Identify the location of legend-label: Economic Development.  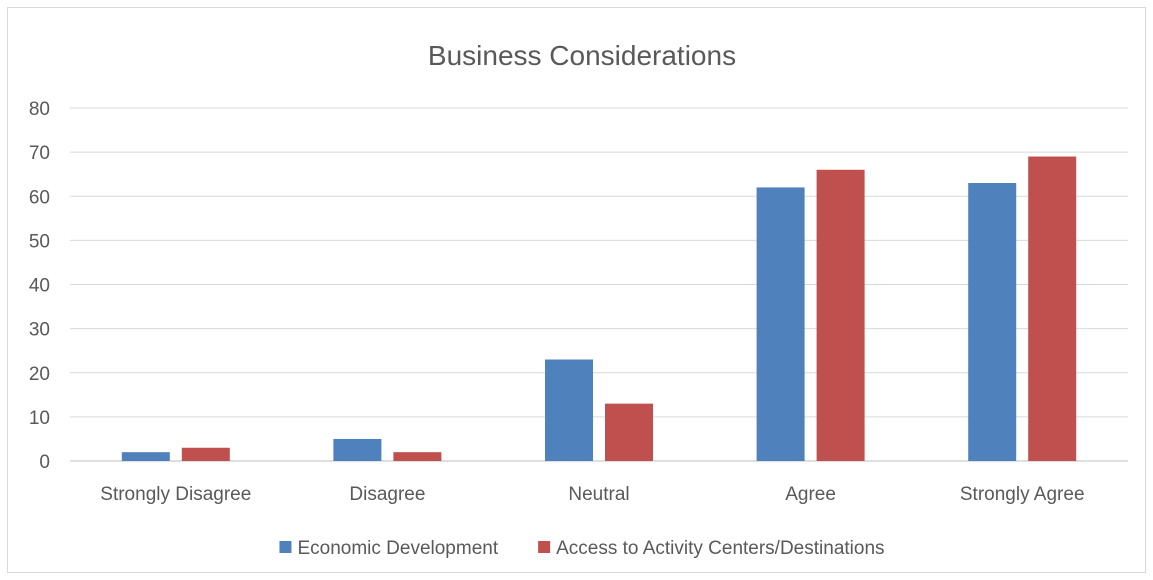
(397, 548).